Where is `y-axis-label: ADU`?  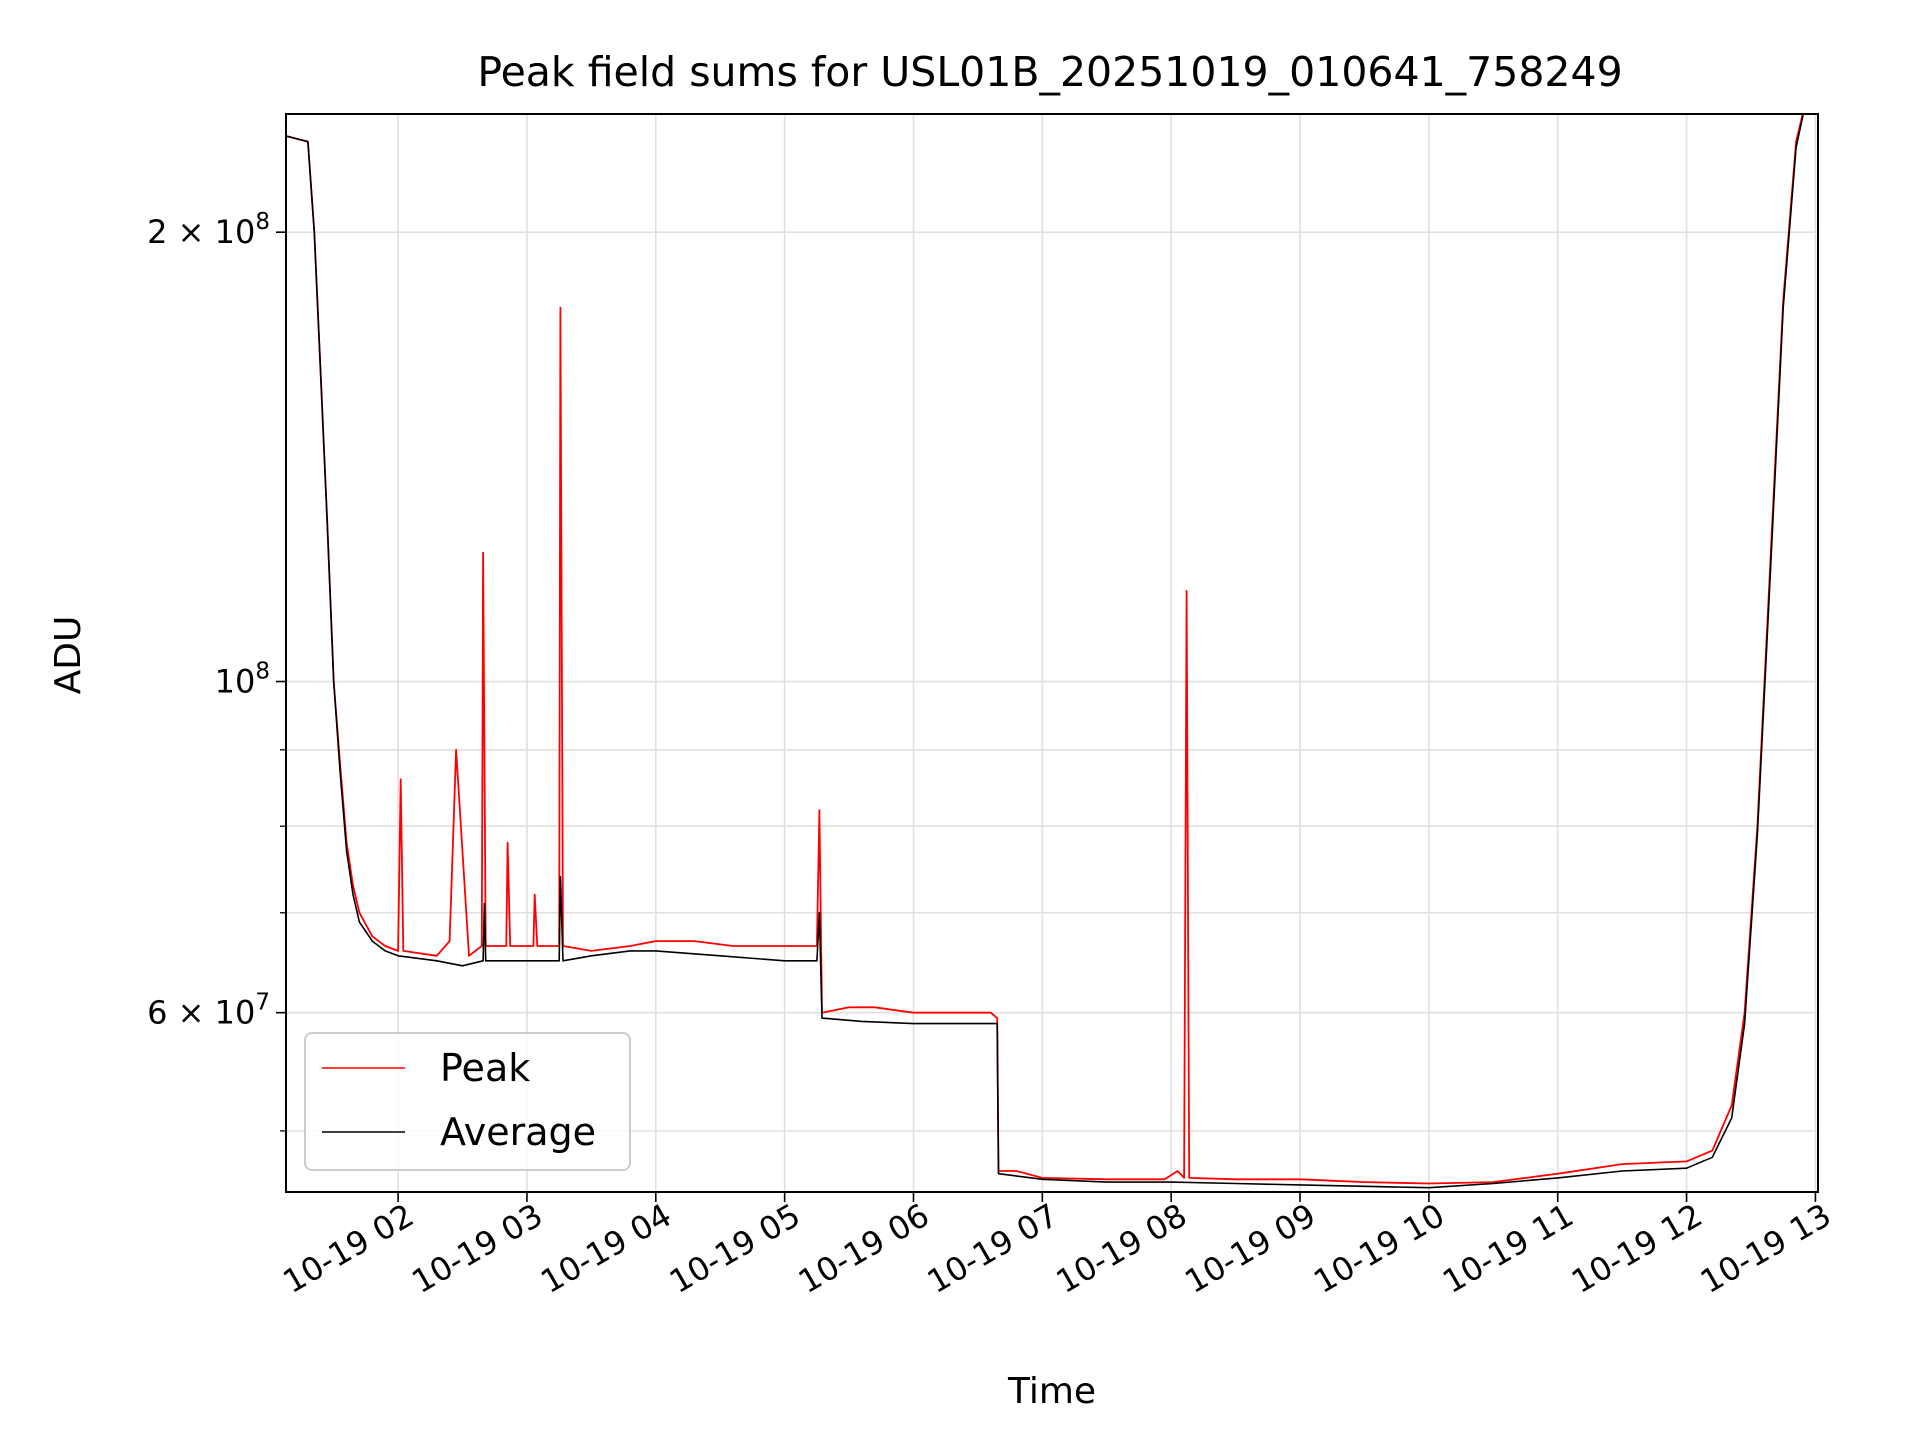
y-axis-label: ADU is located at coordinates (68, 655).